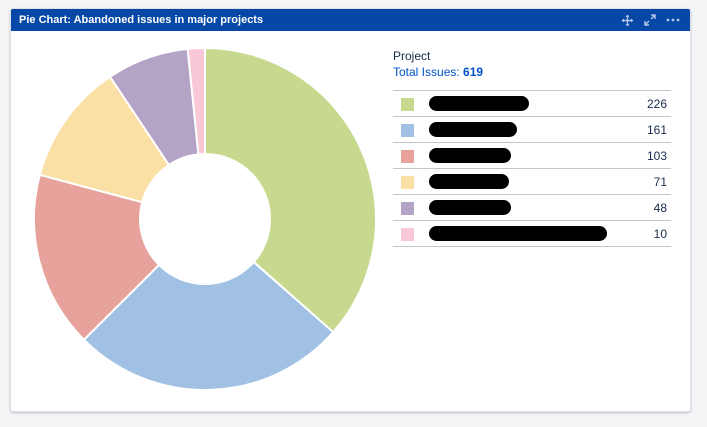  Describe the element at coordinates (208, 304) in the screenshot. I see `pie-slice` at that location.